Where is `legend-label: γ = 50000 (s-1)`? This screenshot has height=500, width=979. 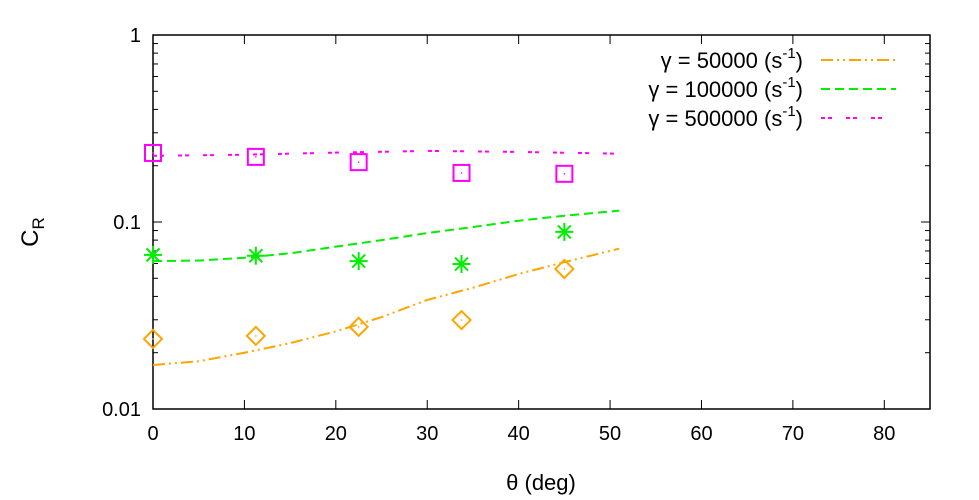 legend-label: γ = 50000 (s-1) is located at coordinates (732, 59).